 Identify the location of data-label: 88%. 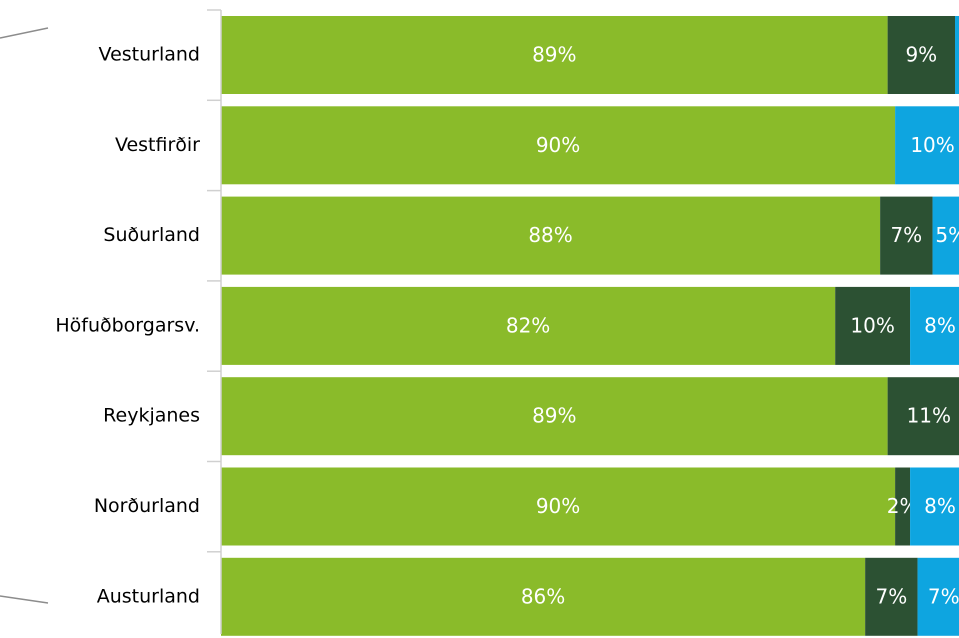
(550, 235).